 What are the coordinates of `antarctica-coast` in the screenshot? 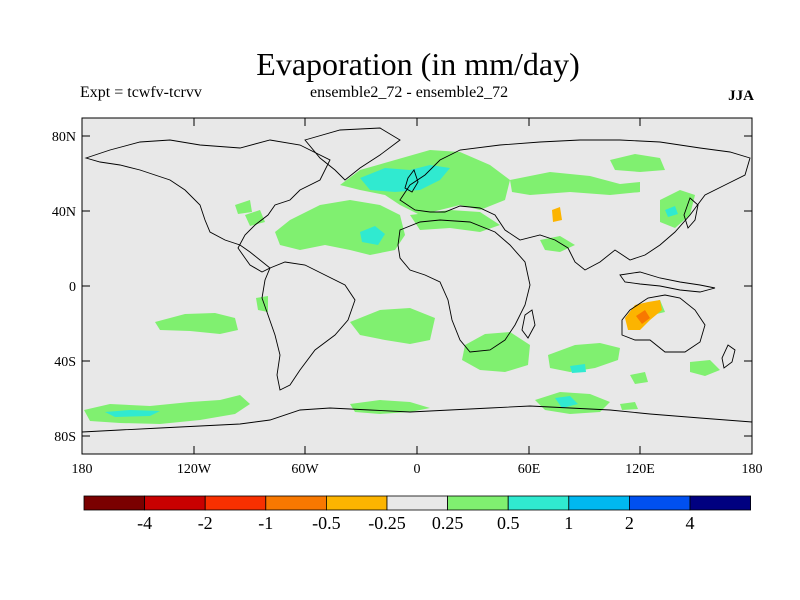 It's located at (417, 419).